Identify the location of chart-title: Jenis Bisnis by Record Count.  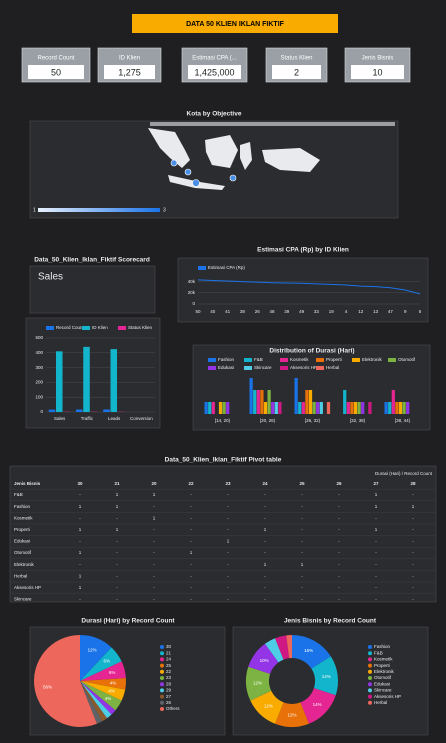
(330, 621).